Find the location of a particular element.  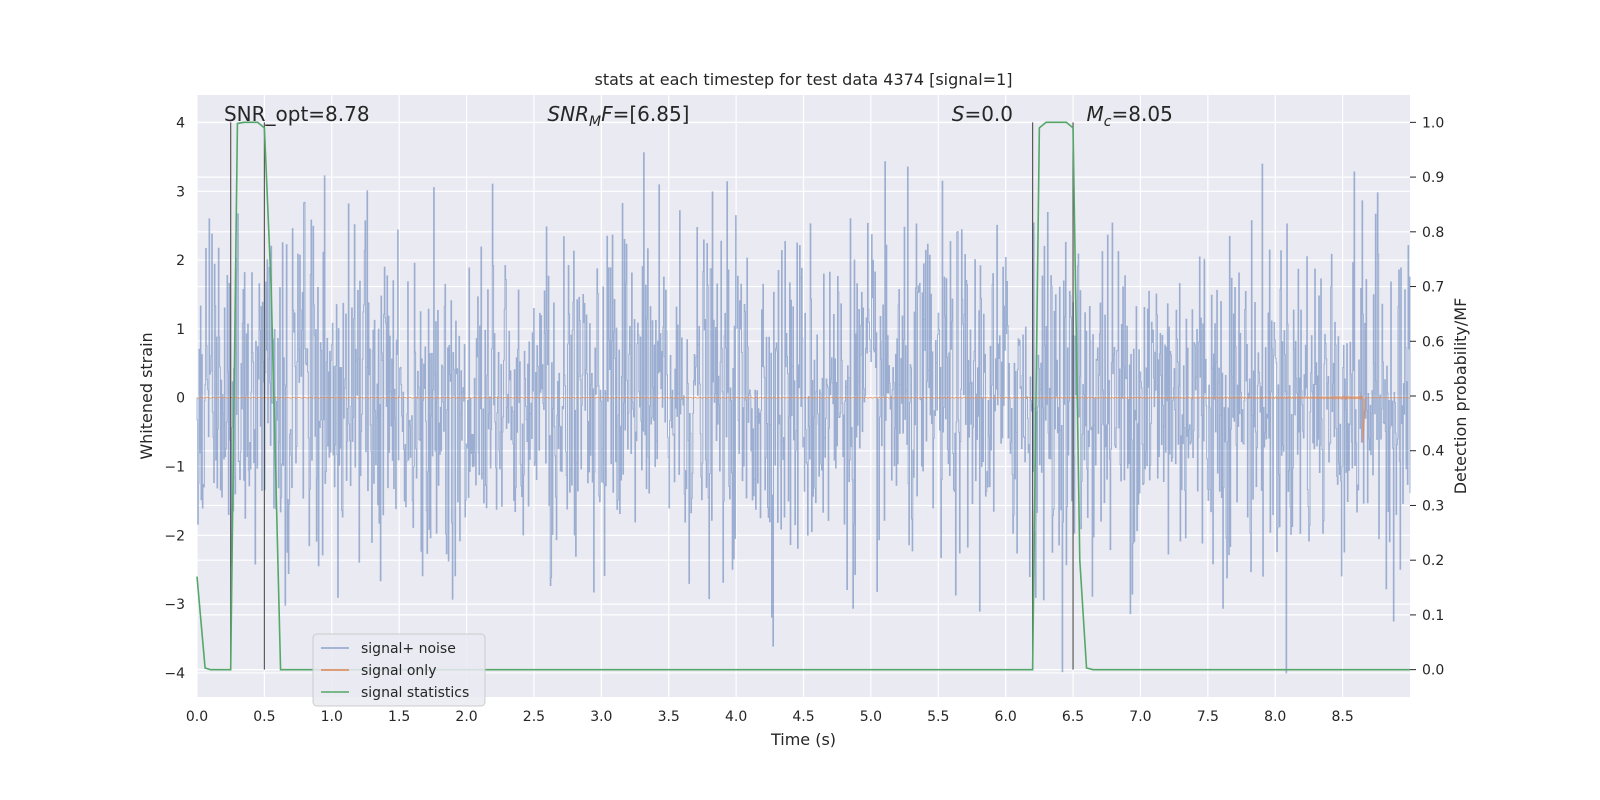

x-tick-label: 2.0 is located at coordinates (466, 717).